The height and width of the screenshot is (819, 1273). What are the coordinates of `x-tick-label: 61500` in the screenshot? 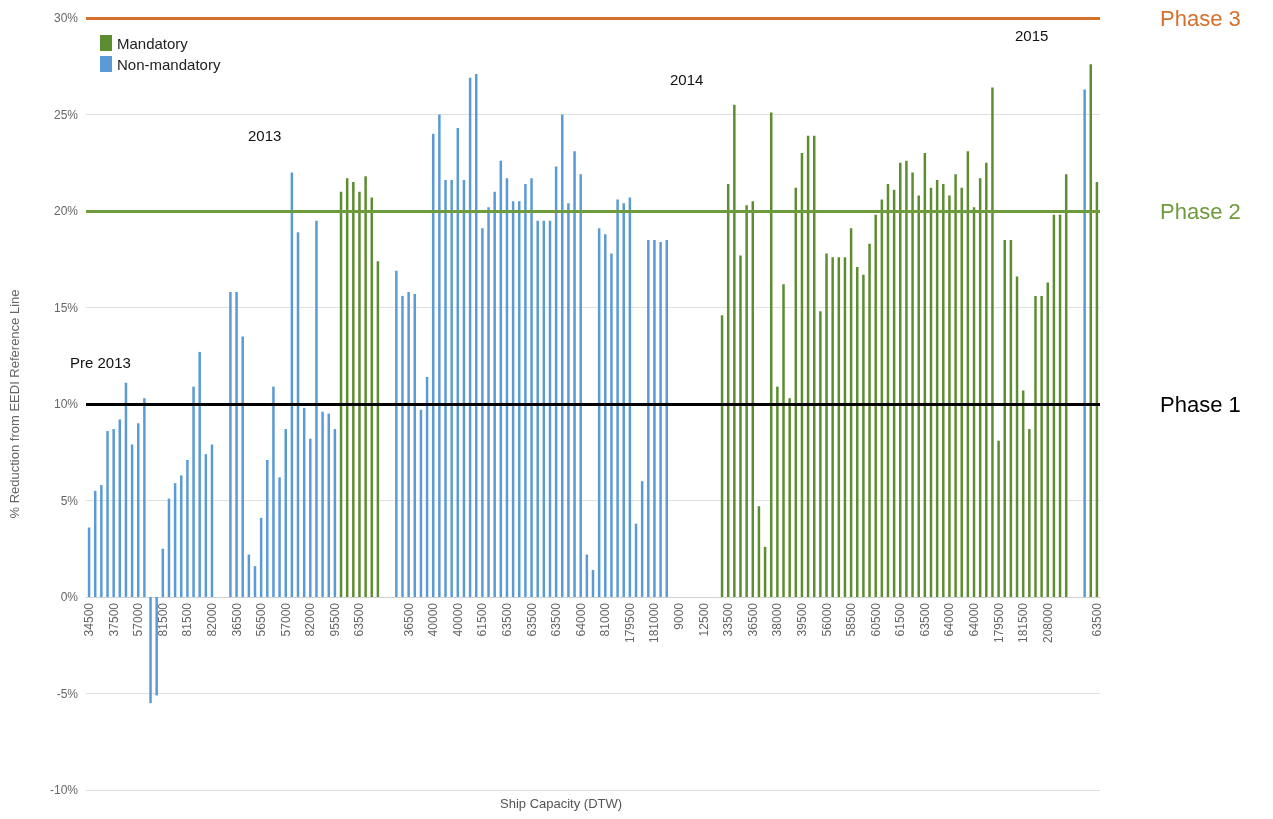 It's located at (482, 619).